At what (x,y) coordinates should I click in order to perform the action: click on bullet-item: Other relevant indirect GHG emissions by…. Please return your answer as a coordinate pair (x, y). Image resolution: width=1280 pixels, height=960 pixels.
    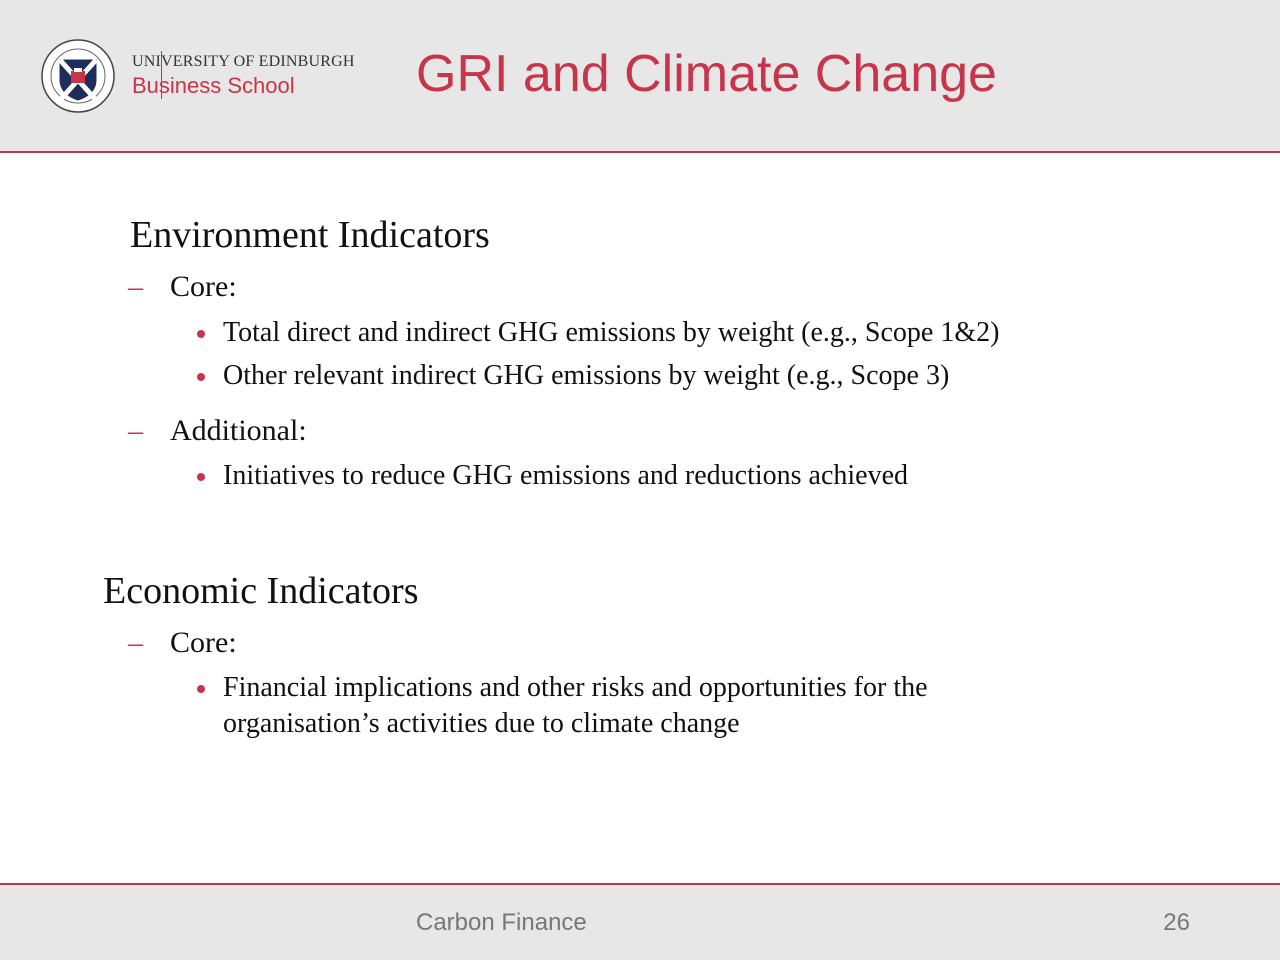
    Looking at the image, I should click on (660, 376).